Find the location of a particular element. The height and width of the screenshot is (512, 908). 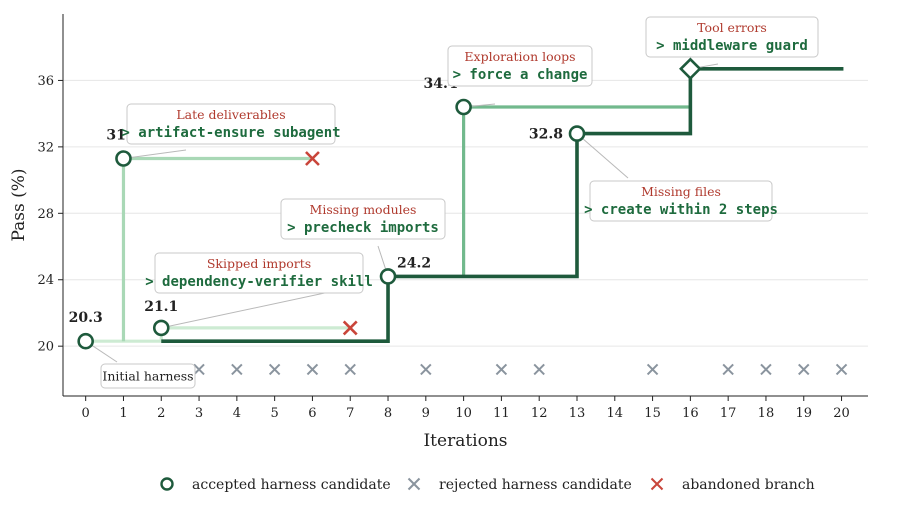

x-tick-label: 2 is located at coordinates (161, 413).